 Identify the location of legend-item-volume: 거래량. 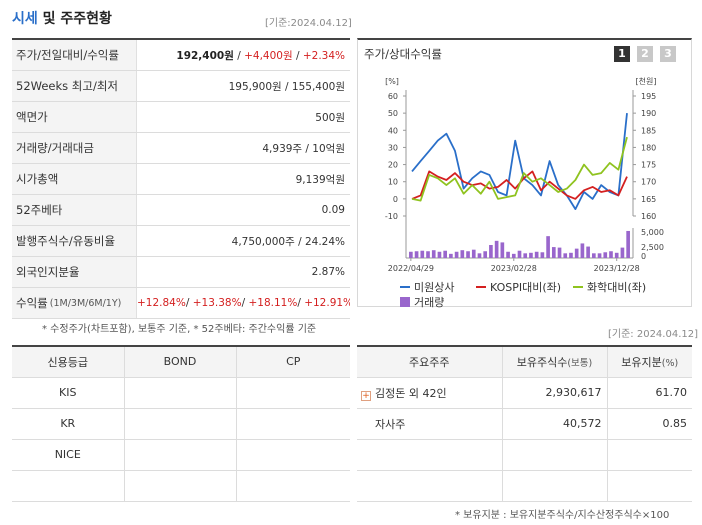
(422, 302).